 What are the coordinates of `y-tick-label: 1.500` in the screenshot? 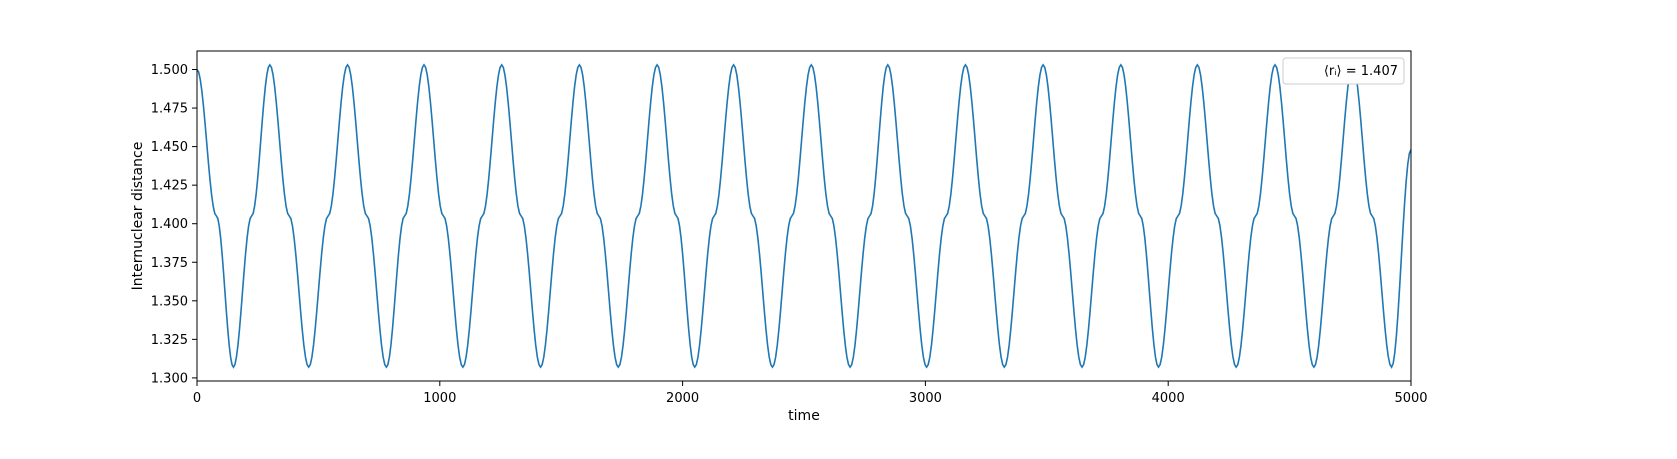 It's located at (169, 70).